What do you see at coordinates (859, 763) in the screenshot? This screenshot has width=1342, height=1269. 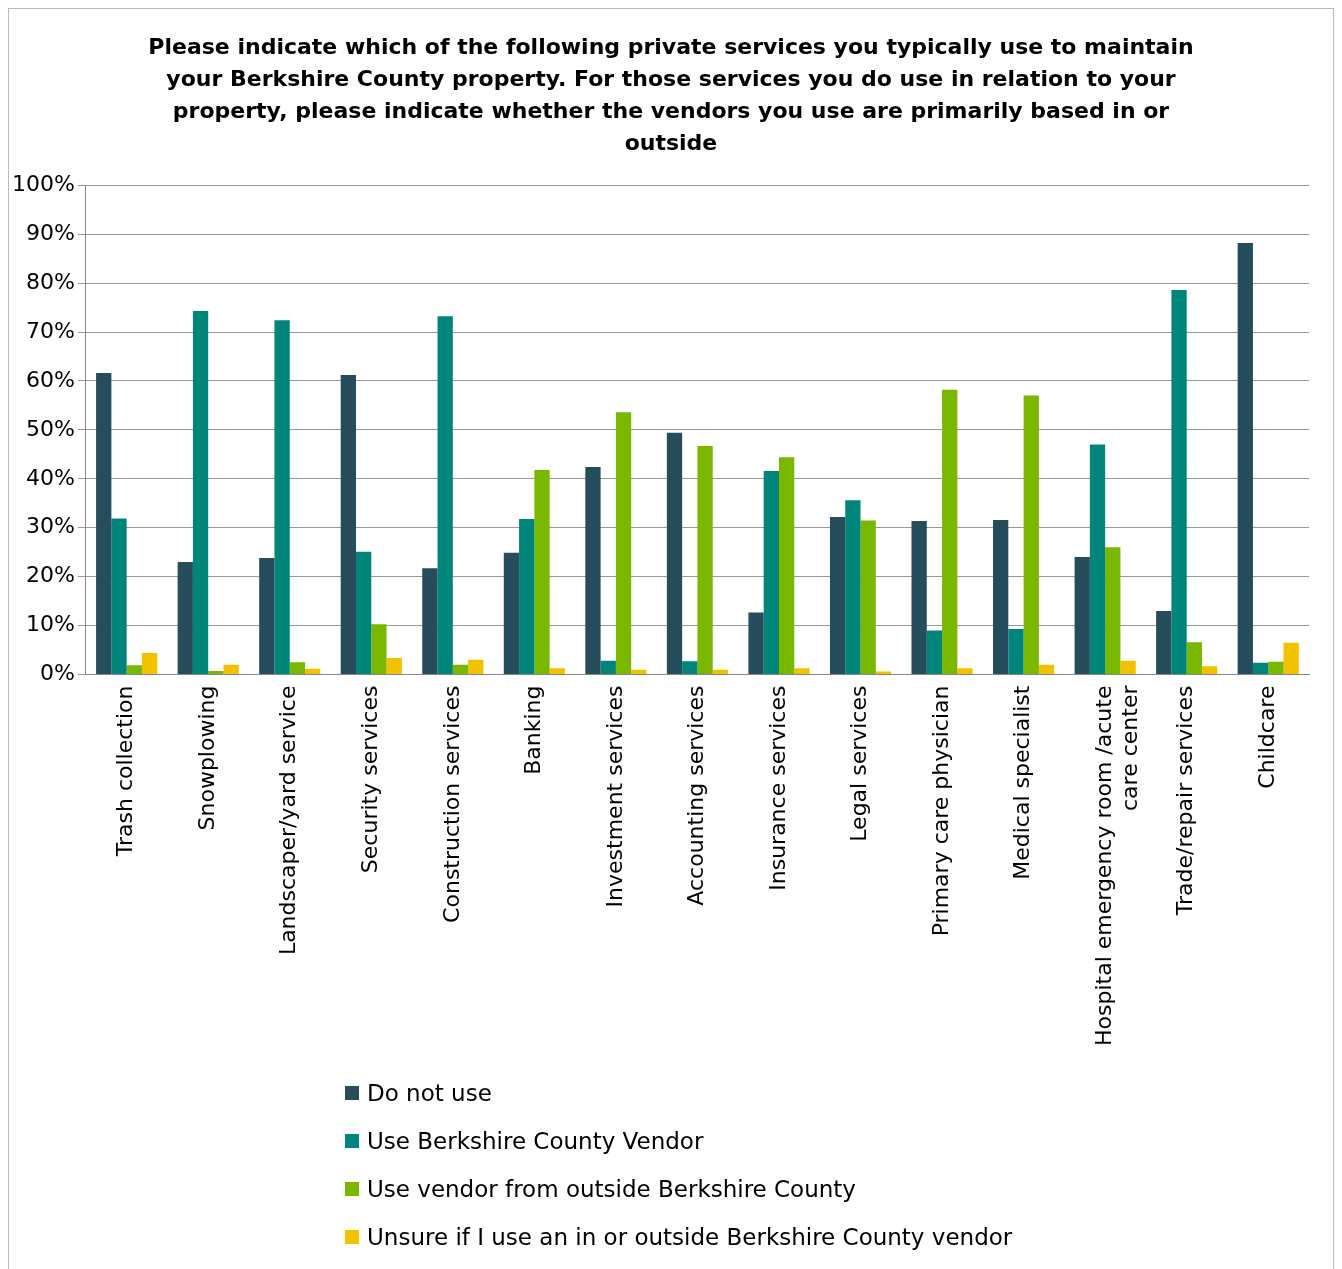 I see `x-tick-label: Legal services` at bounding box center [859, 763].